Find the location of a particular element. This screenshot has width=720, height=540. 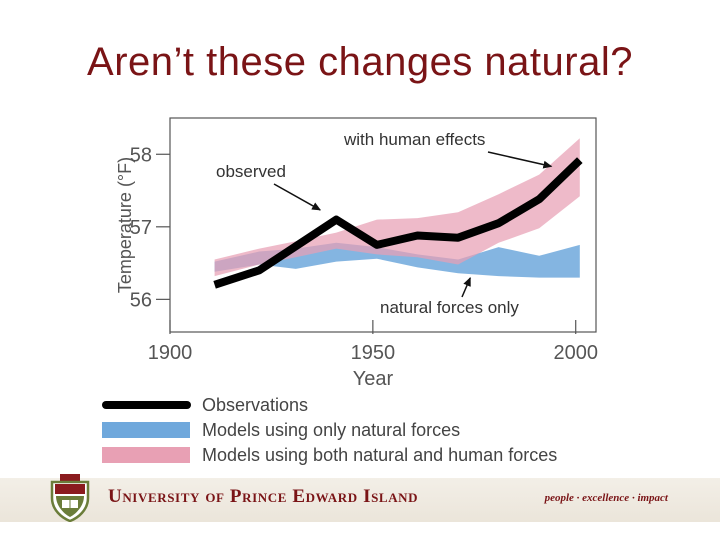

legend-label: Observations is located at coordinates (255, 405).